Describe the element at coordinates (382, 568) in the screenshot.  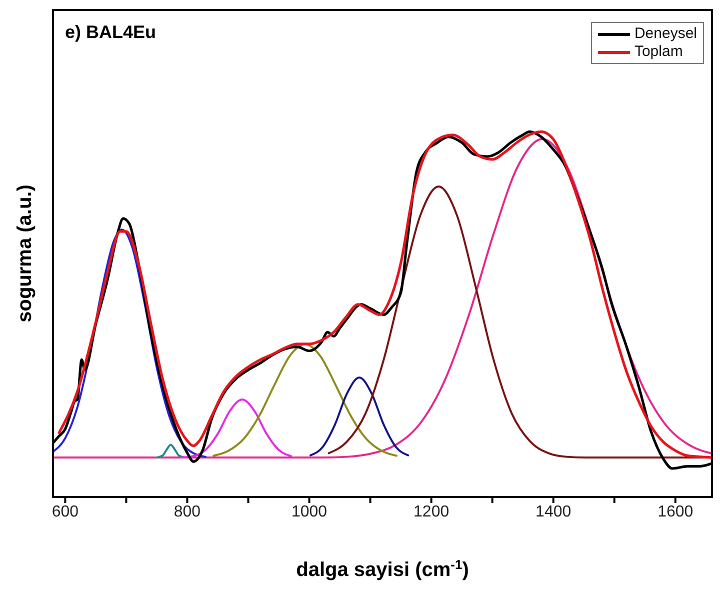
I see `x-axis-title: dalga sayisi (cm$^{-1}$)` at that location.